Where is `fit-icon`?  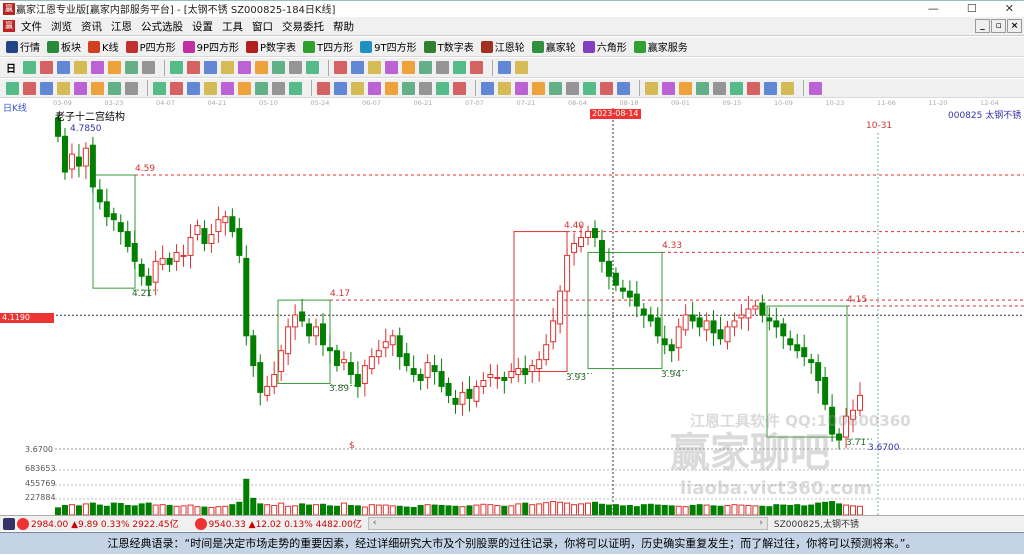
fit-icon is located at coordinates (312, 67).